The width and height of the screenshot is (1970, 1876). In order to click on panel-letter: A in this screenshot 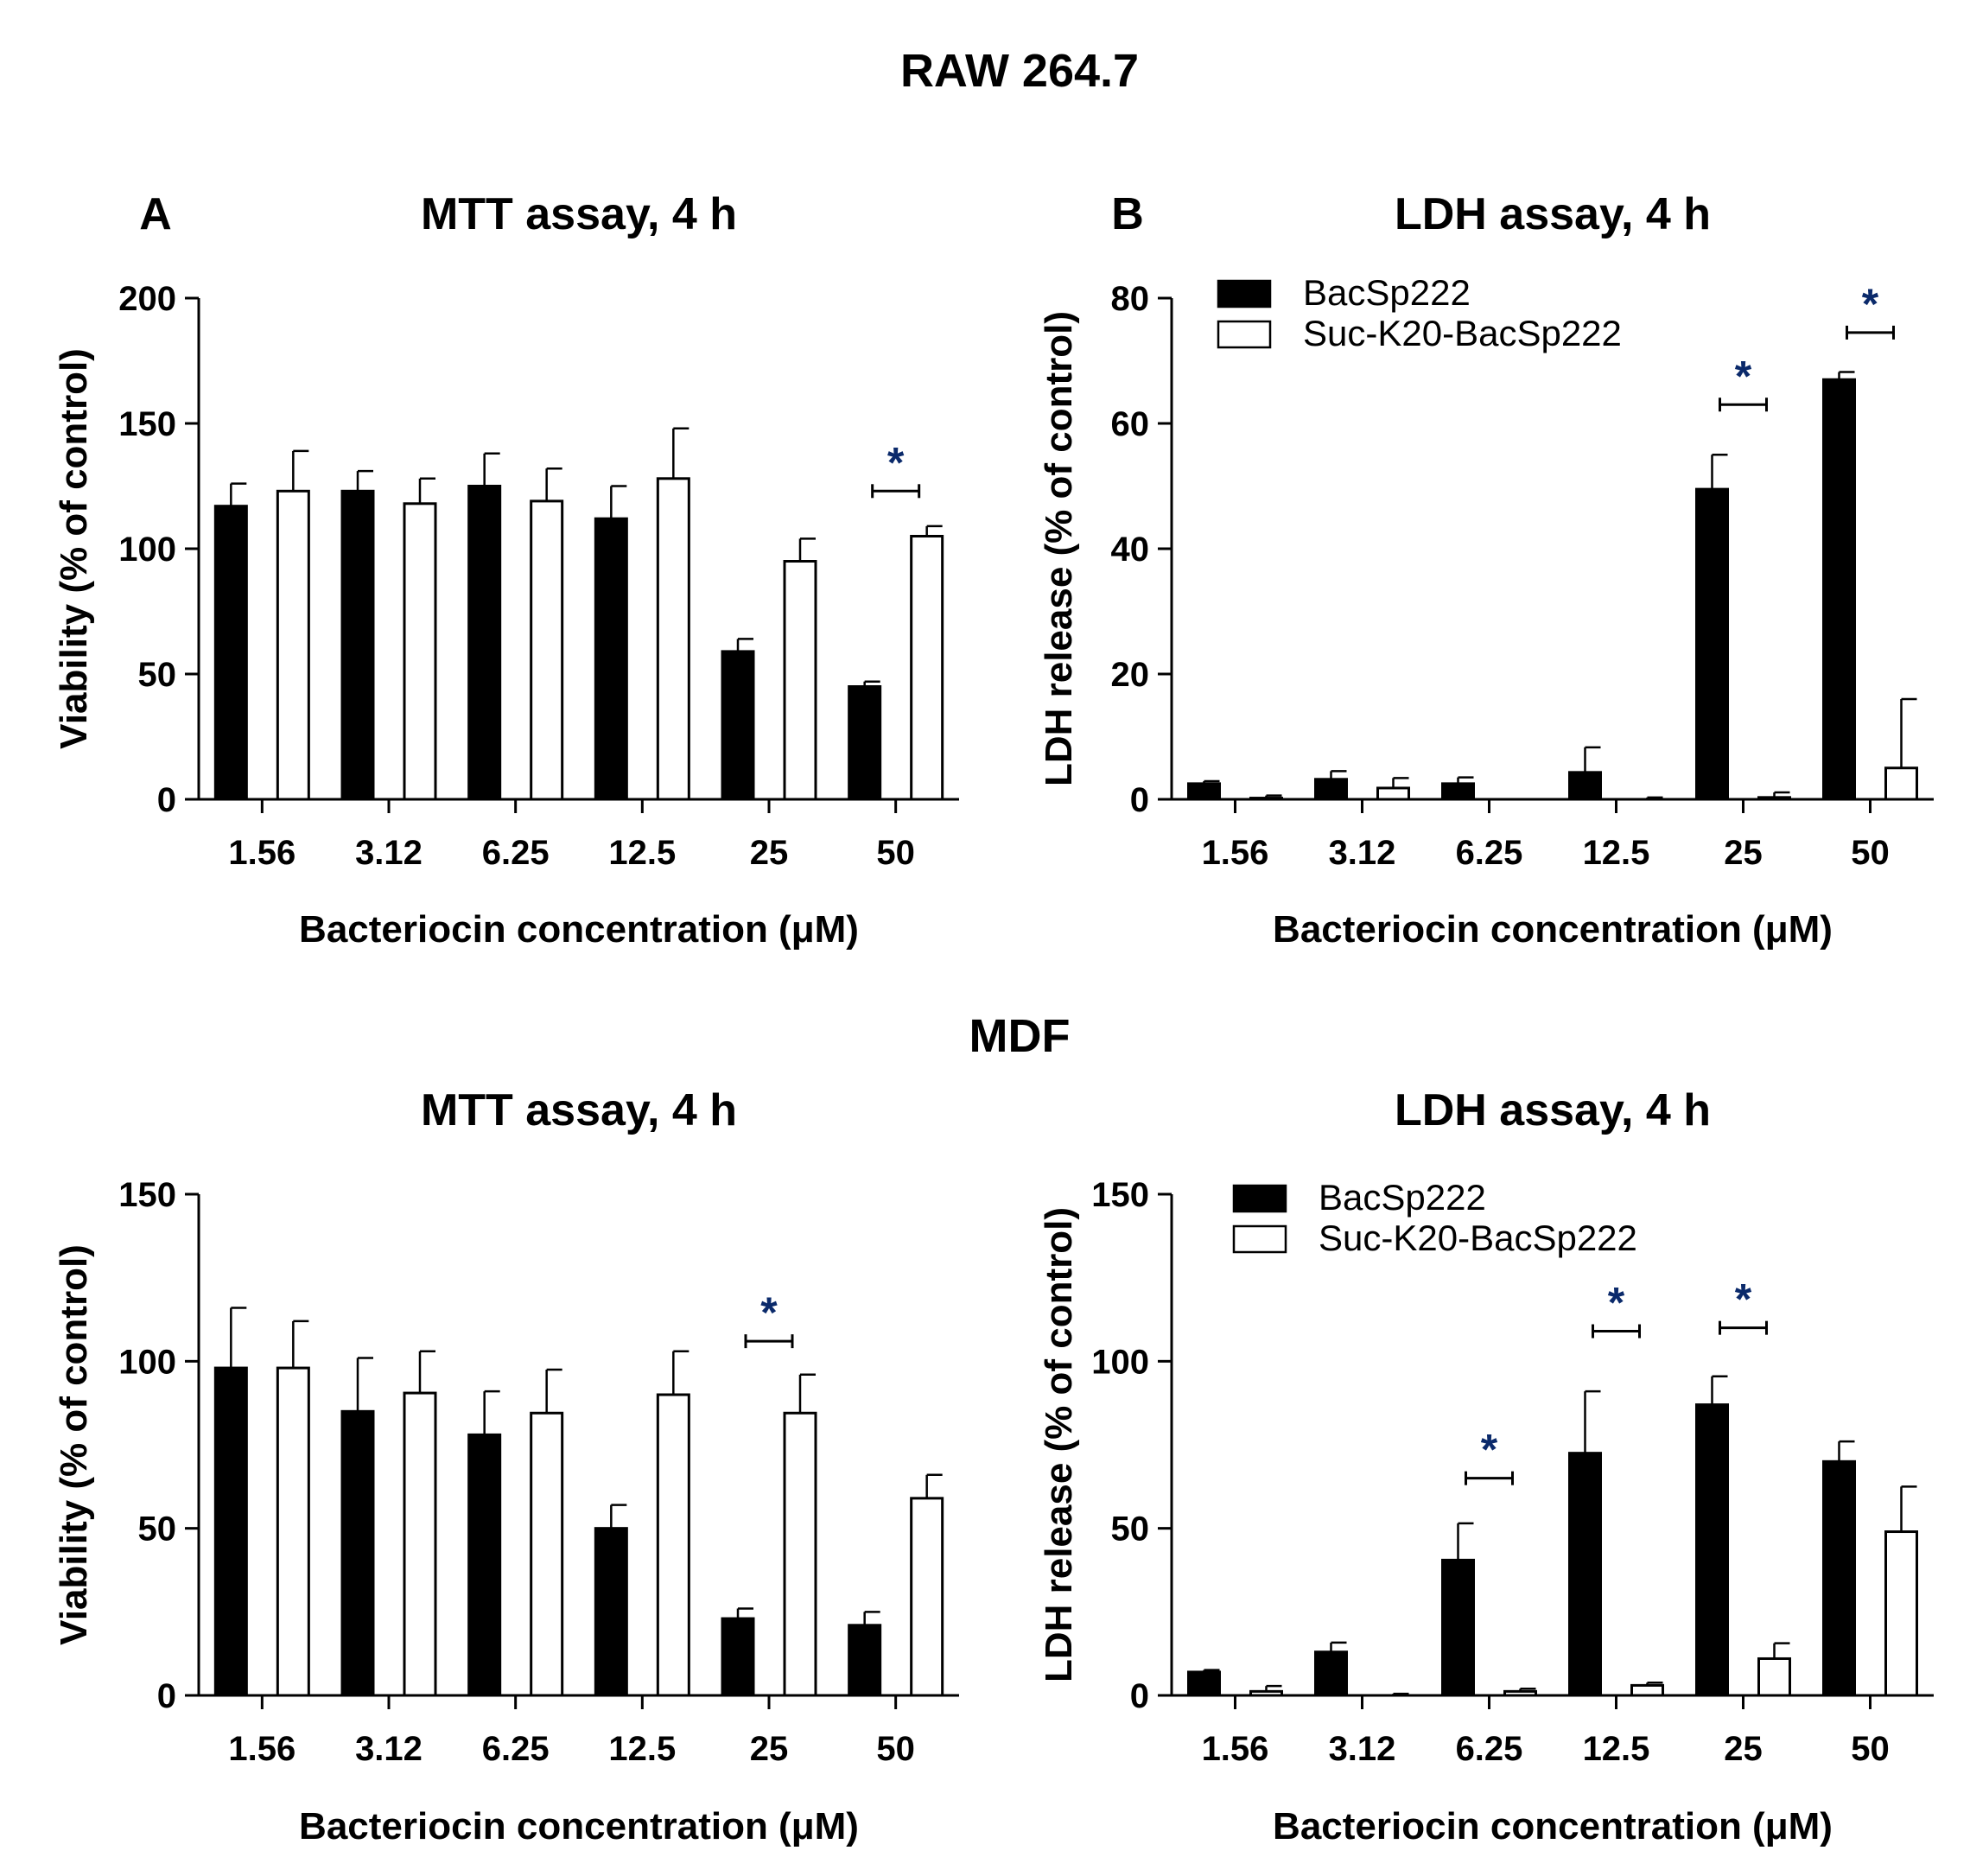, I will do `click(155, 214)`.